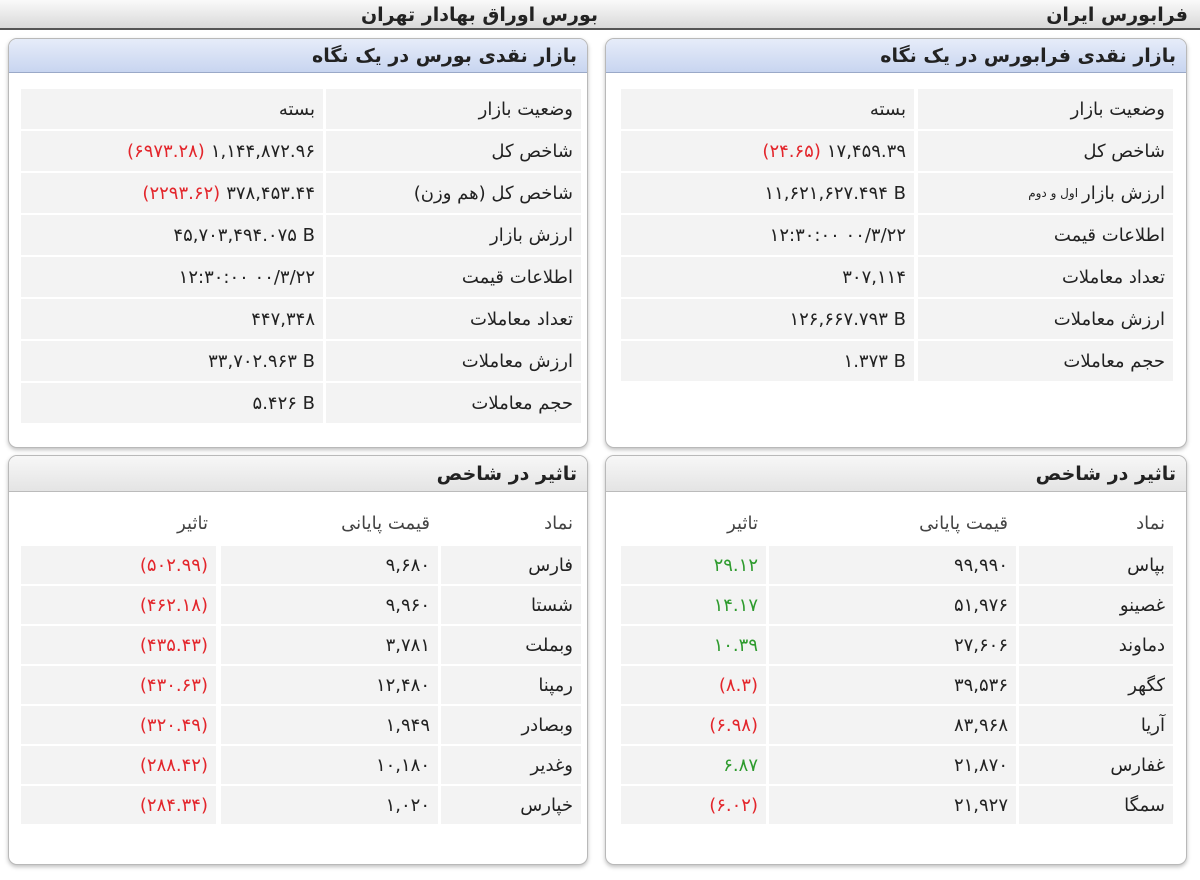 The height and width of the screenshot is (880, 1200). I want to click on value-cell: ۱,۱۴۴,۸۷۲.۹۶ (۶۹۷۳.۲۸), so click(172, 151).